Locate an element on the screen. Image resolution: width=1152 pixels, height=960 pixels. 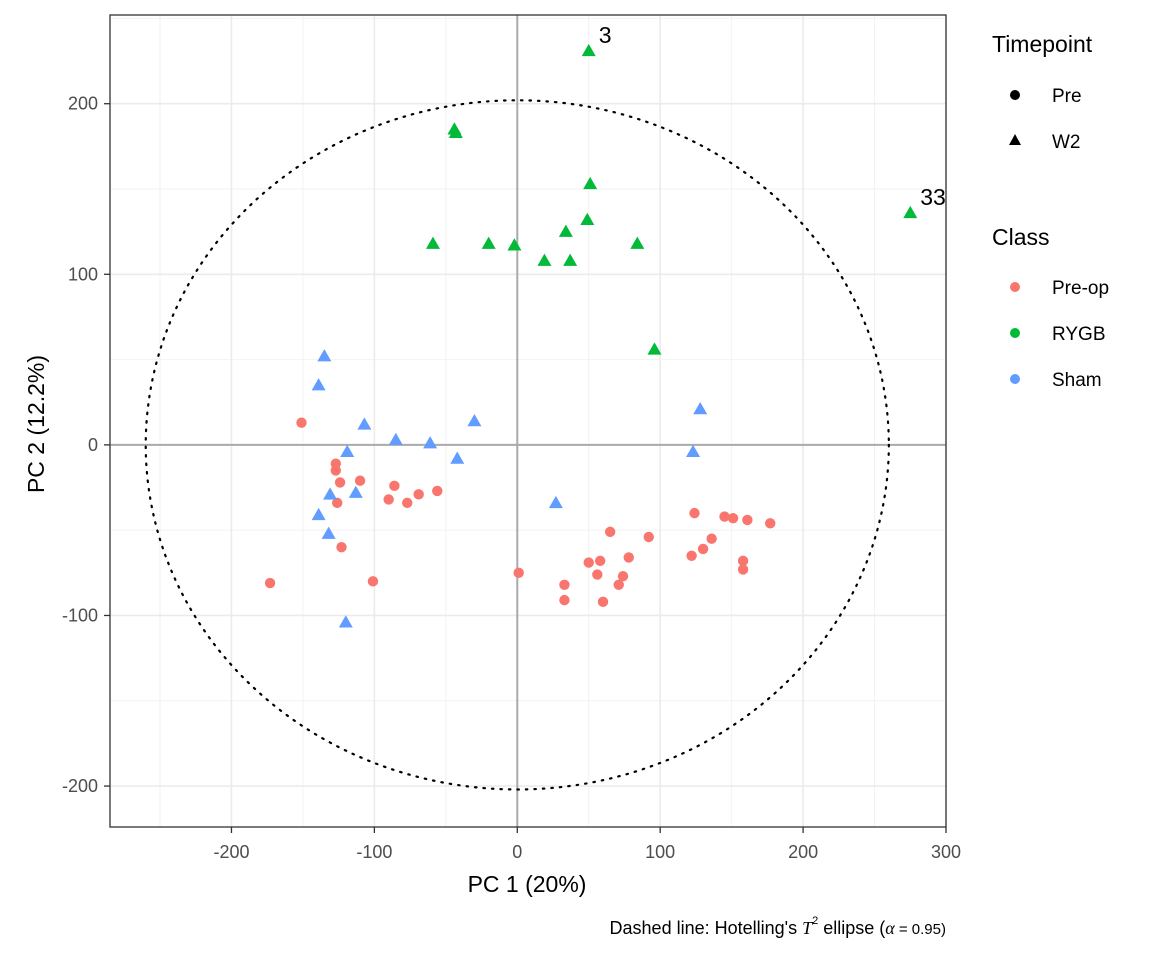
x-tick-label: 300 is located at coordinates (946, 852).